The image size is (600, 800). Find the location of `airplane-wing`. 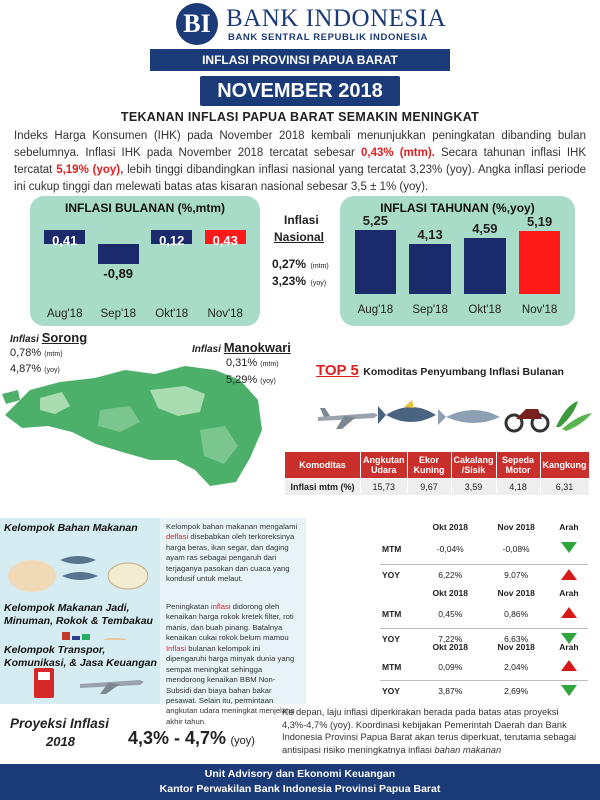

airplane-wing is located at coordinates (110, 688).